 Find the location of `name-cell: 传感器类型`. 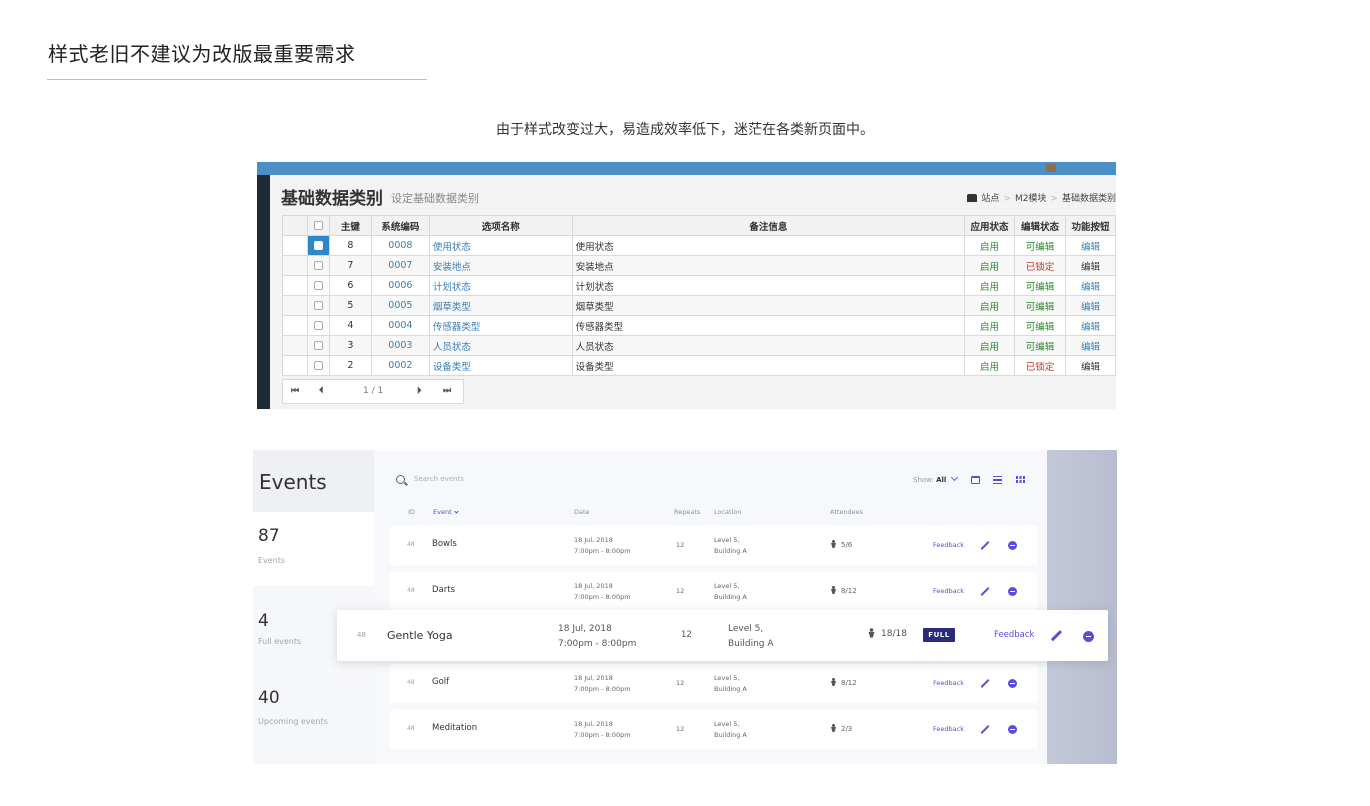

name-cell: 传感器类型 is located at coordinates (500, 325).